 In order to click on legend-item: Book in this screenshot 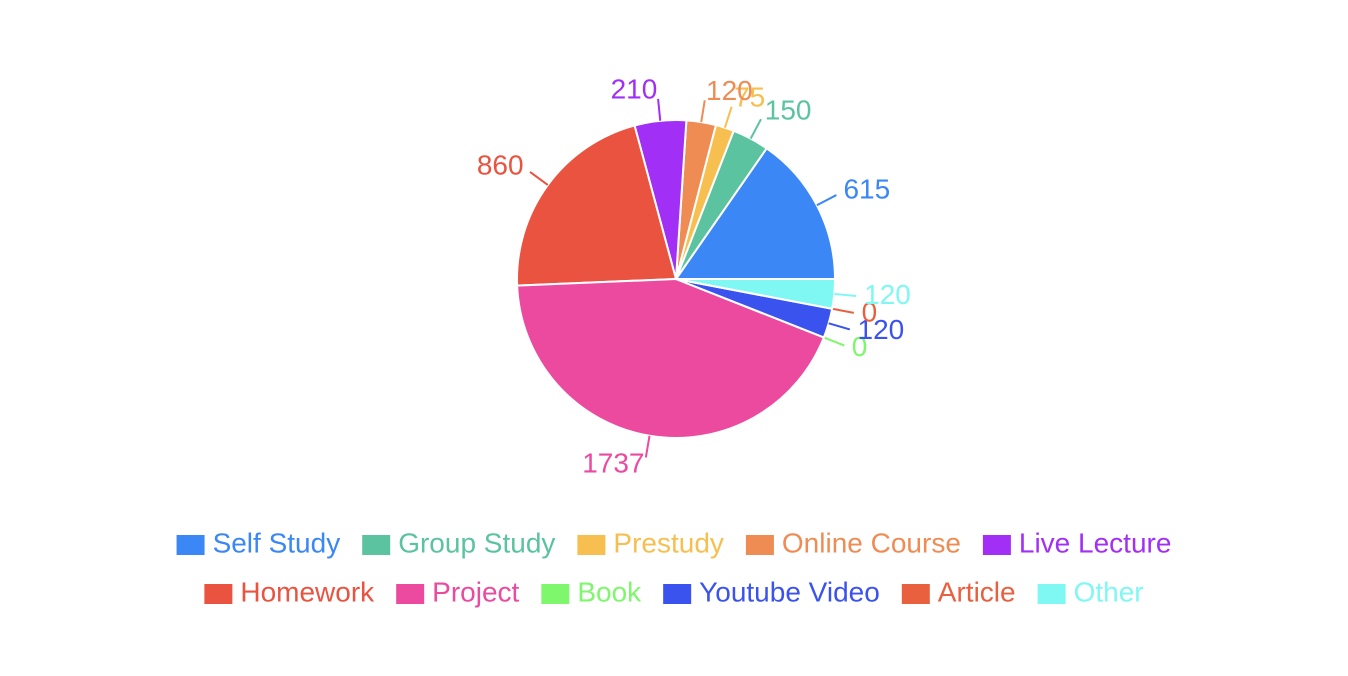, I will do `click(591, 591)`.